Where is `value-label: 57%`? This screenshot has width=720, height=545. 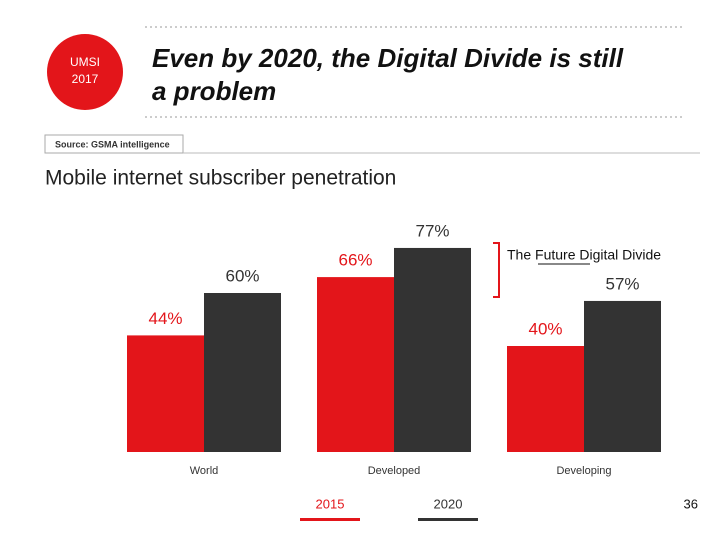
value-label: 57% is located at coordinates (622, 283).